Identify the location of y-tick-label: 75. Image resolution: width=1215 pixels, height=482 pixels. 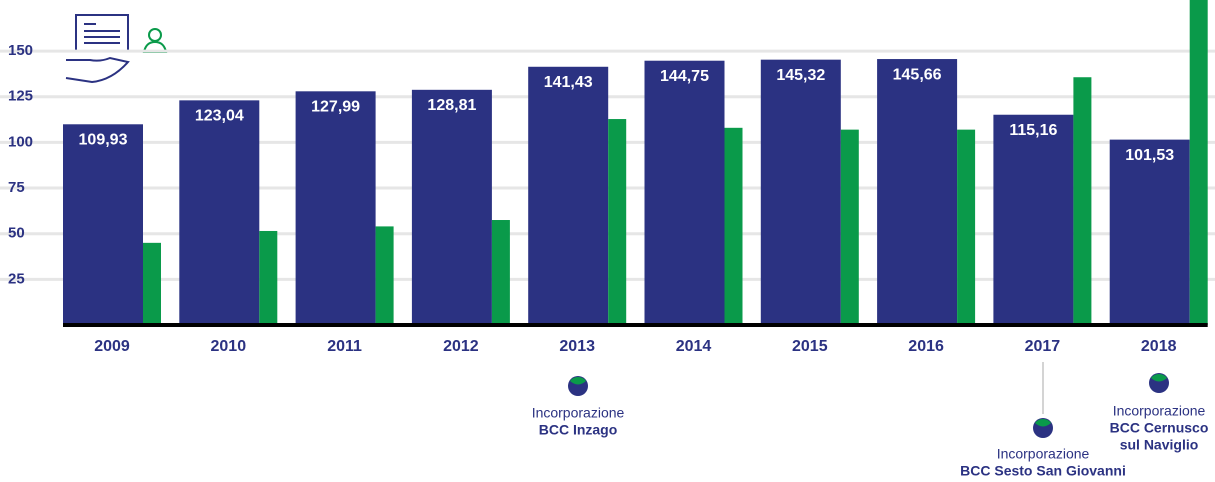
(16, 187).